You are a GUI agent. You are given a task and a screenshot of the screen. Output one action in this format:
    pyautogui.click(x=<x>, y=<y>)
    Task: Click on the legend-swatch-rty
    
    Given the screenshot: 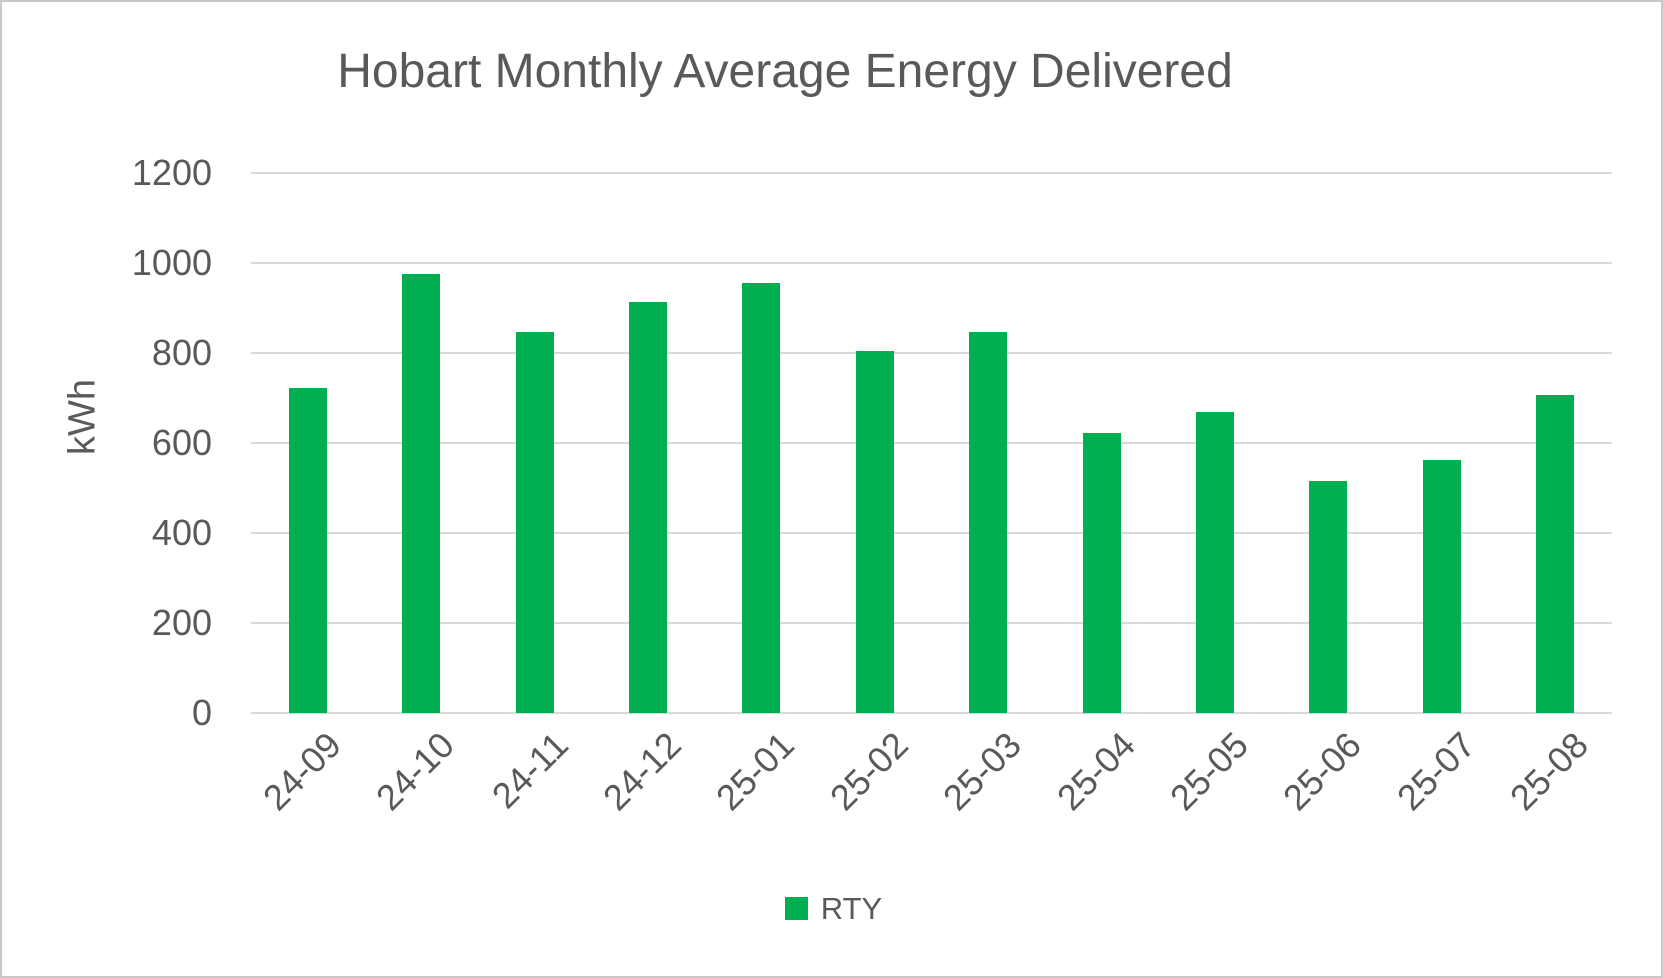 What is the action you would take?
    pyautogui.click(x=796, y=908)
    